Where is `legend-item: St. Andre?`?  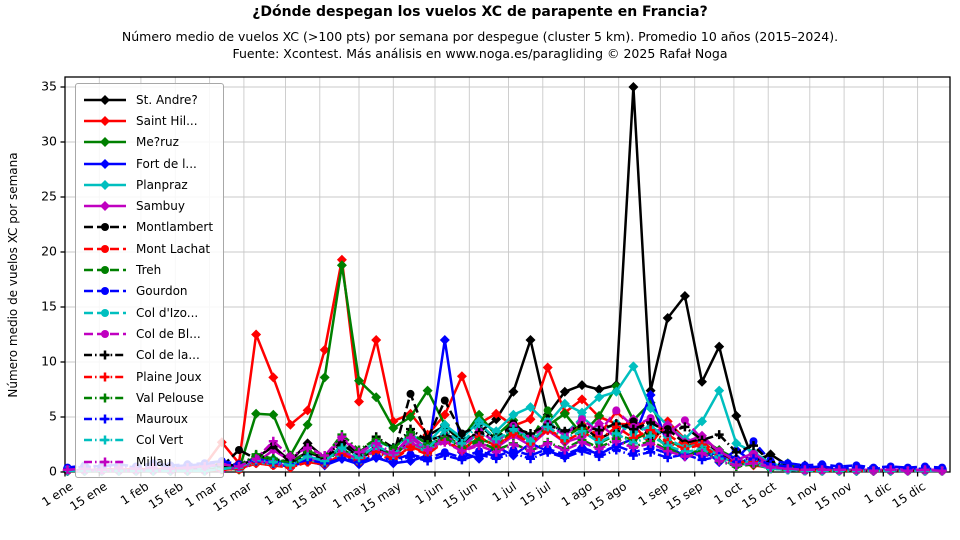 legend-item: St. Andre? is located at coordinates (148, 99).